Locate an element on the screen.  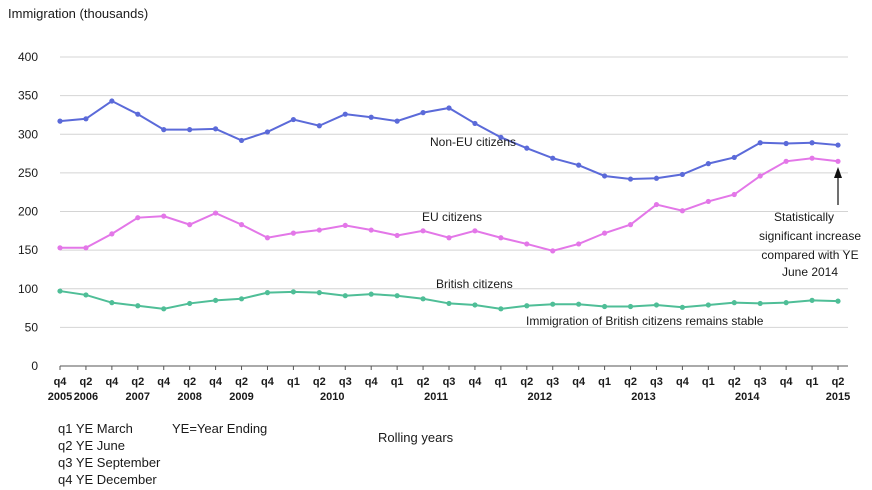
y-tick-label: 100 is located at coordinates (28, 289).